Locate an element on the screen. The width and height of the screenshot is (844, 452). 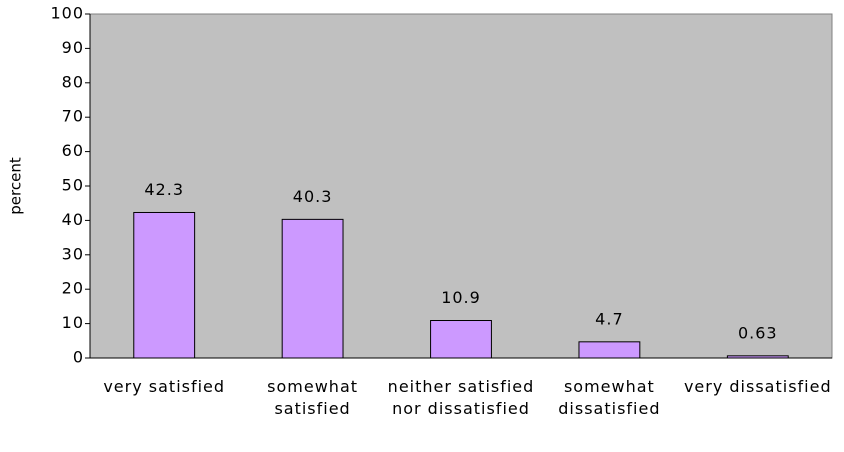
y-tick-label: 20 is located at coordinates (73, 288).